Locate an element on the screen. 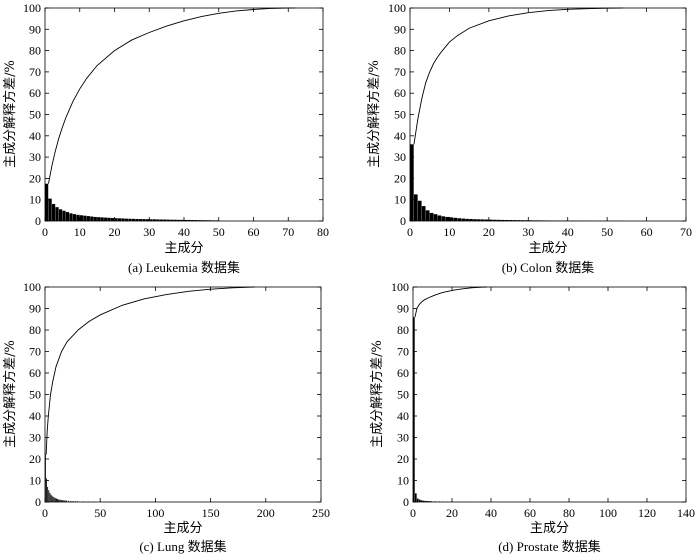  y-tick-label: 30 is located at coordinates (35, 438).